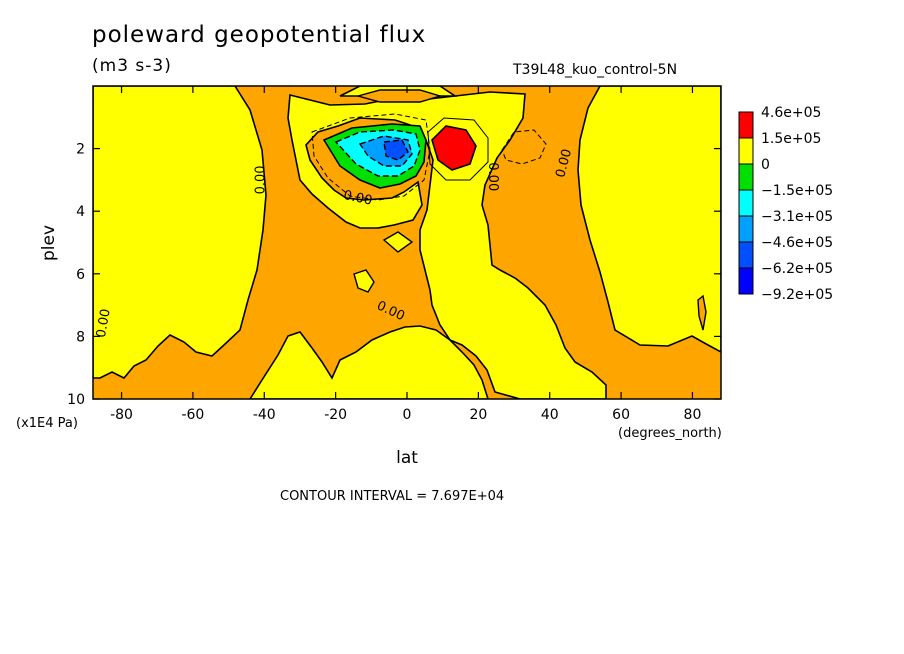  What do you see at coordinates (791, 139) in the screenshot?
I see `legend-label: 1.5e+05` at bounding box center [791, 139].